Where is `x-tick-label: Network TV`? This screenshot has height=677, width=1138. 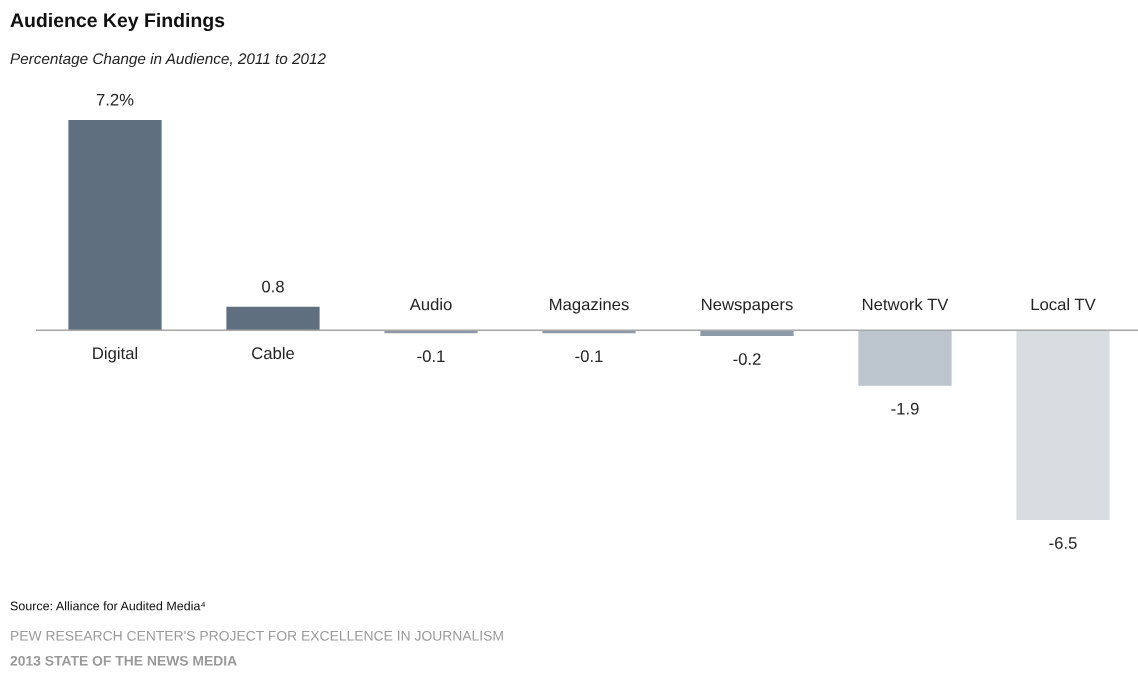
x-tick-label: Network TV is located at coordinates (905, 304).